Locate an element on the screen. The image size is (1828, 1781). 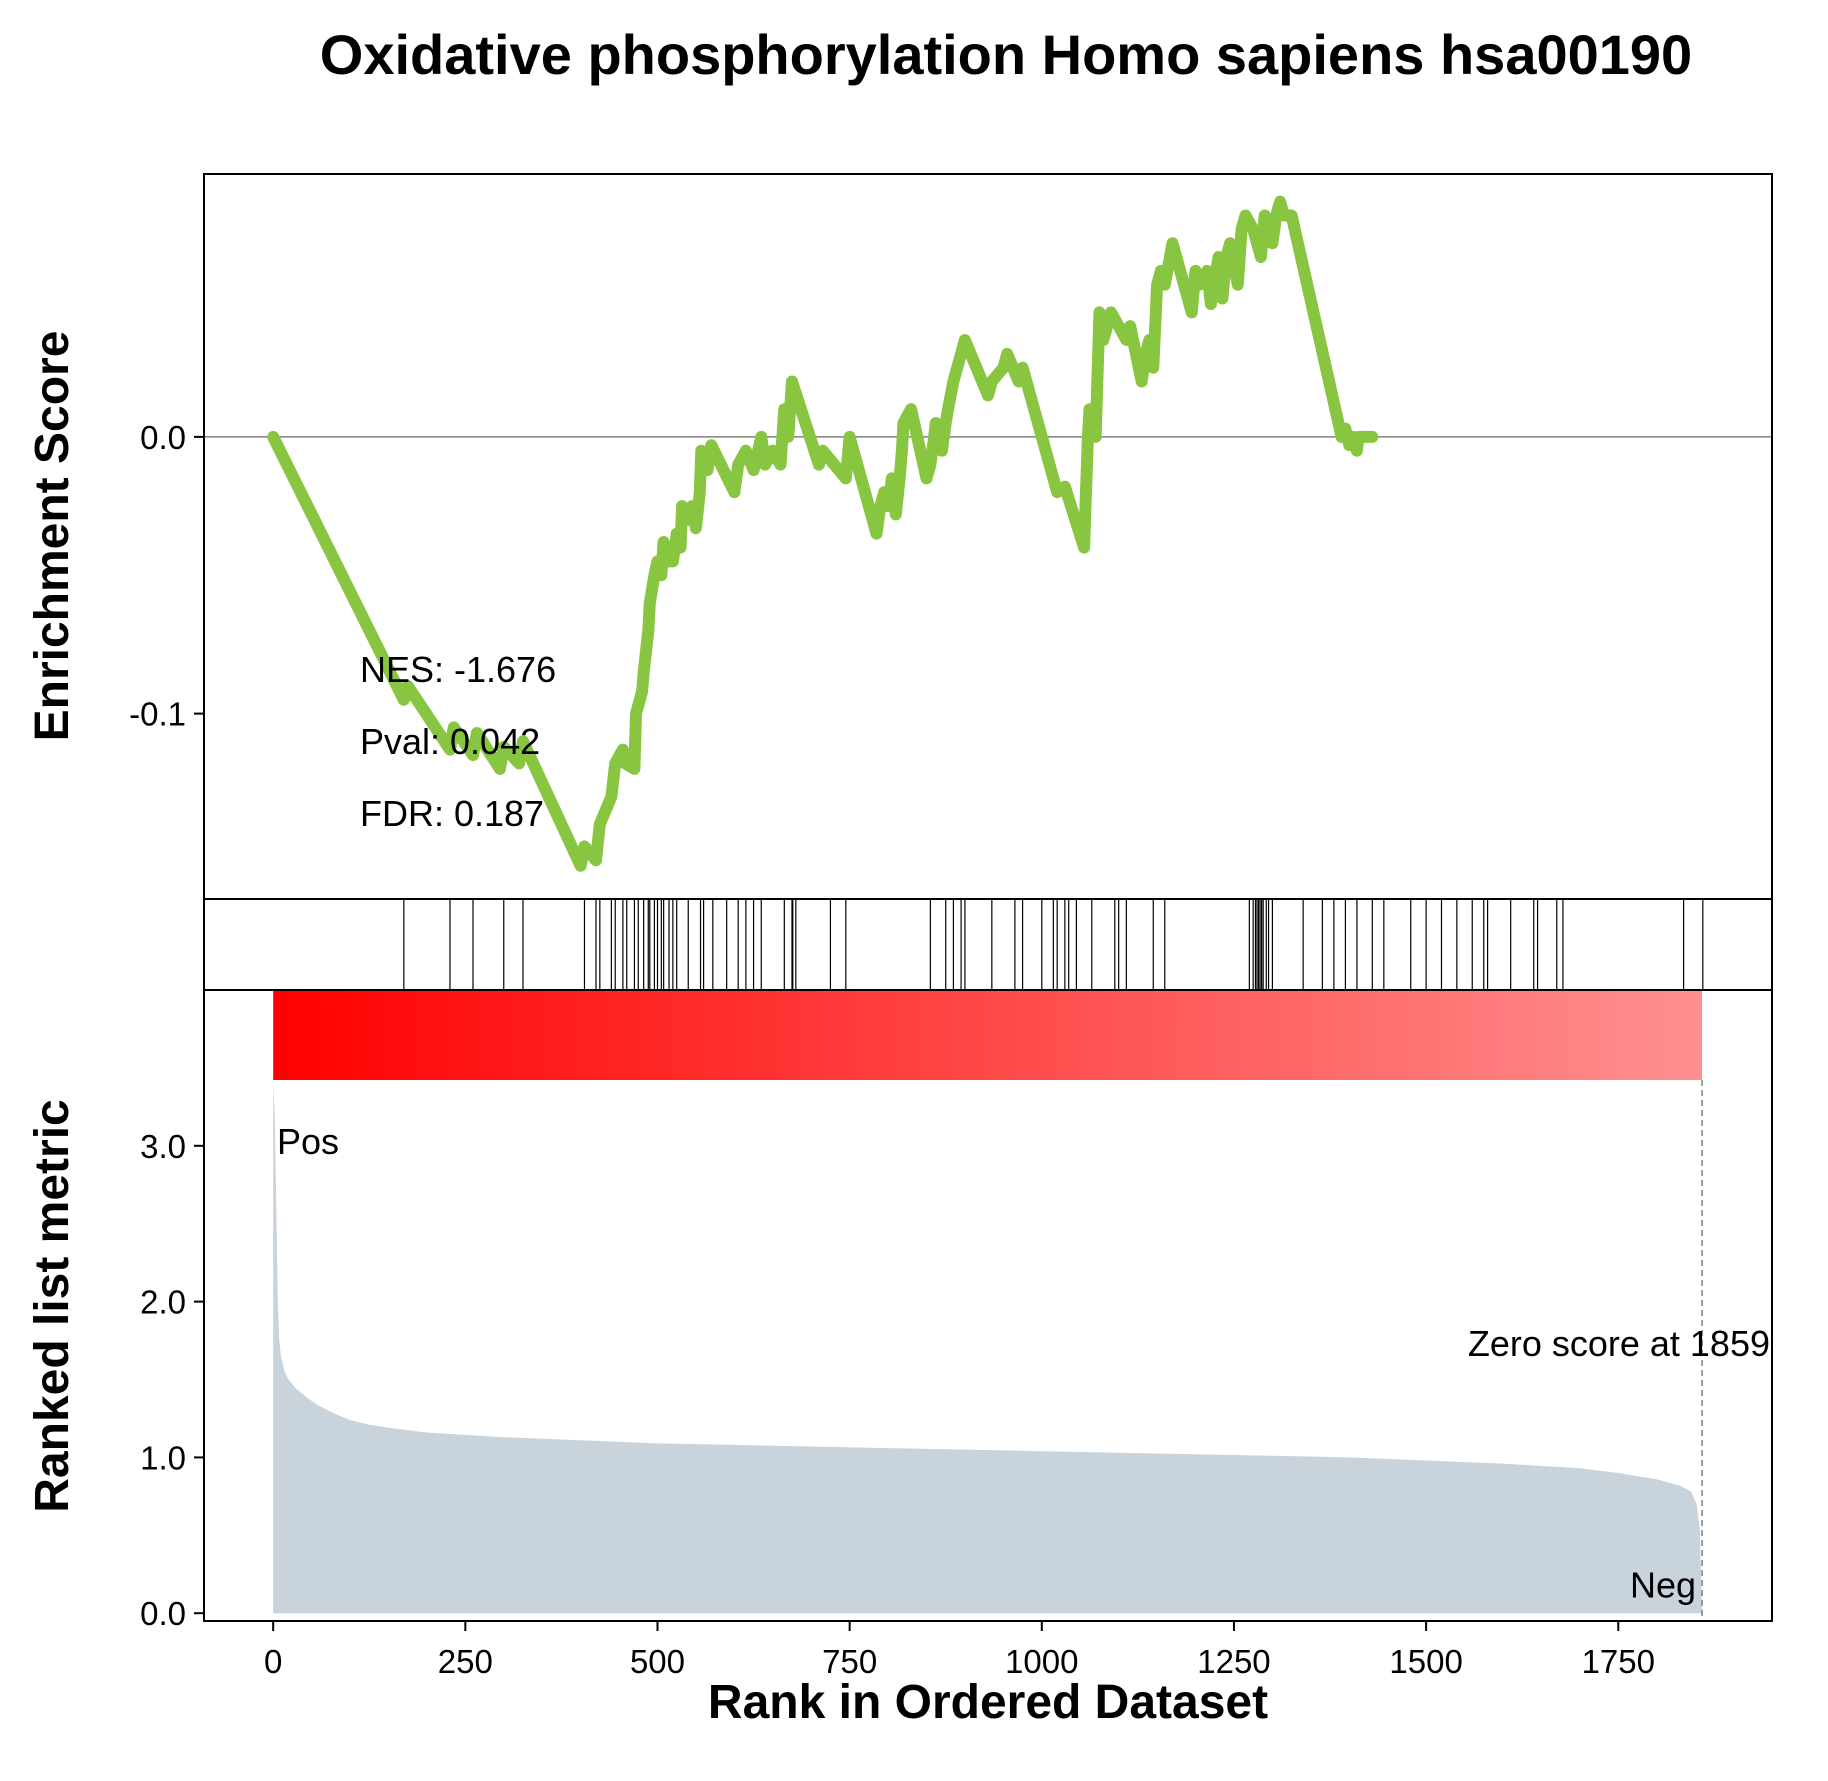
fdr-annotation: FDR: 0.187 is located at coordinates (452, 813).